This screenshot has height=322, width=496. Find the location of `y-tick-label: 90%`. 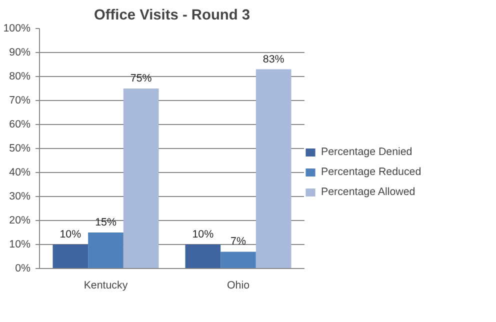

y-tick-label: 90% is located at coordinates (20, 52).